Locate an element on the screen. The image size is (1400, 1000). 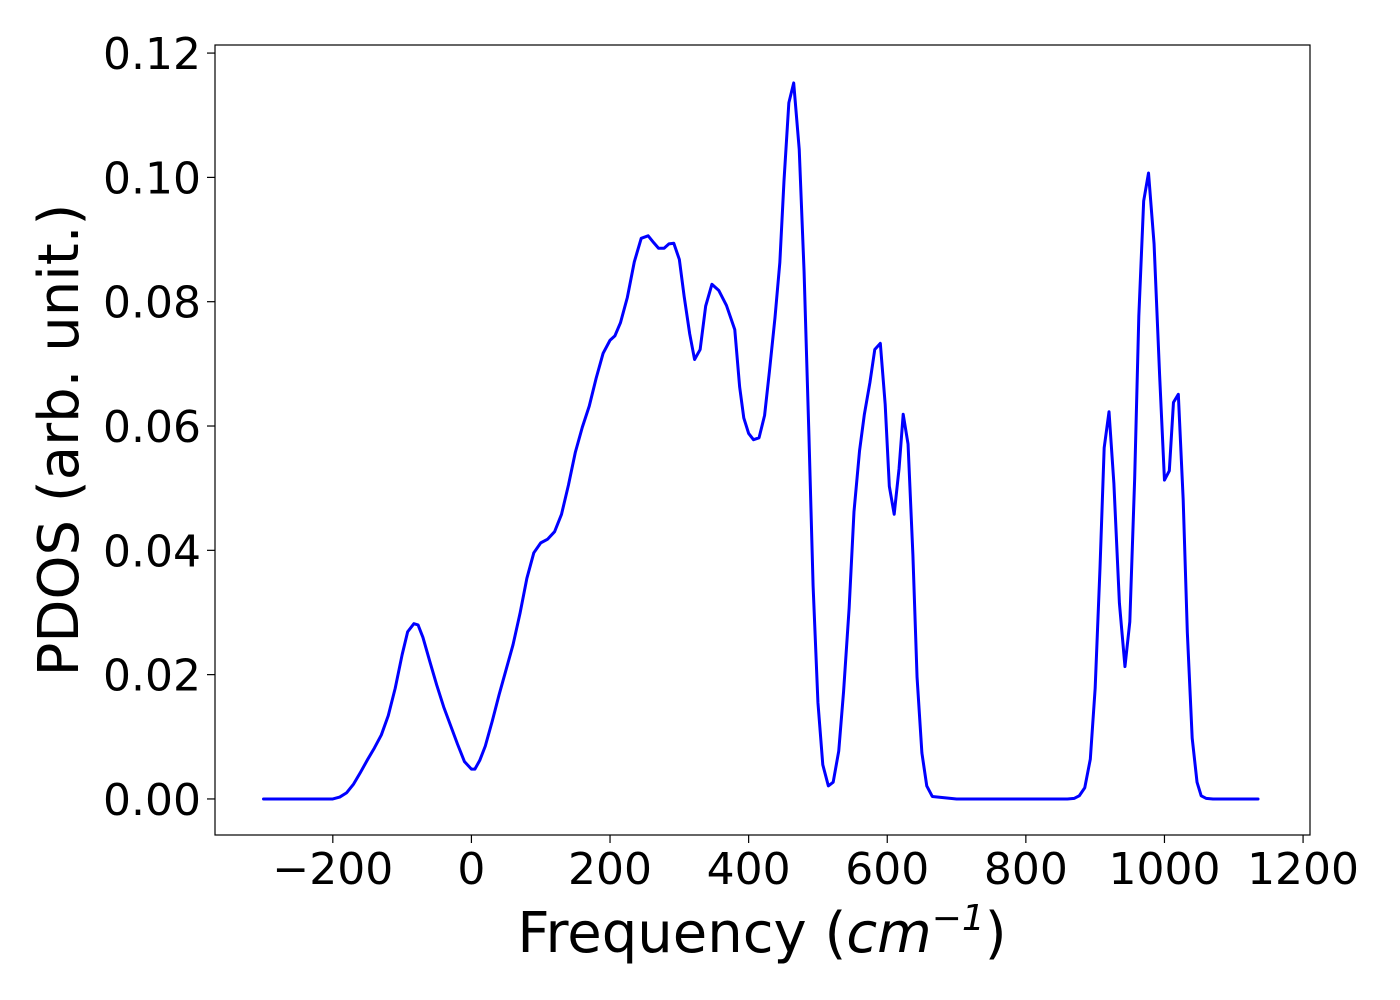
y-tick-label: 0.00 is located at coordinates (152, 800).